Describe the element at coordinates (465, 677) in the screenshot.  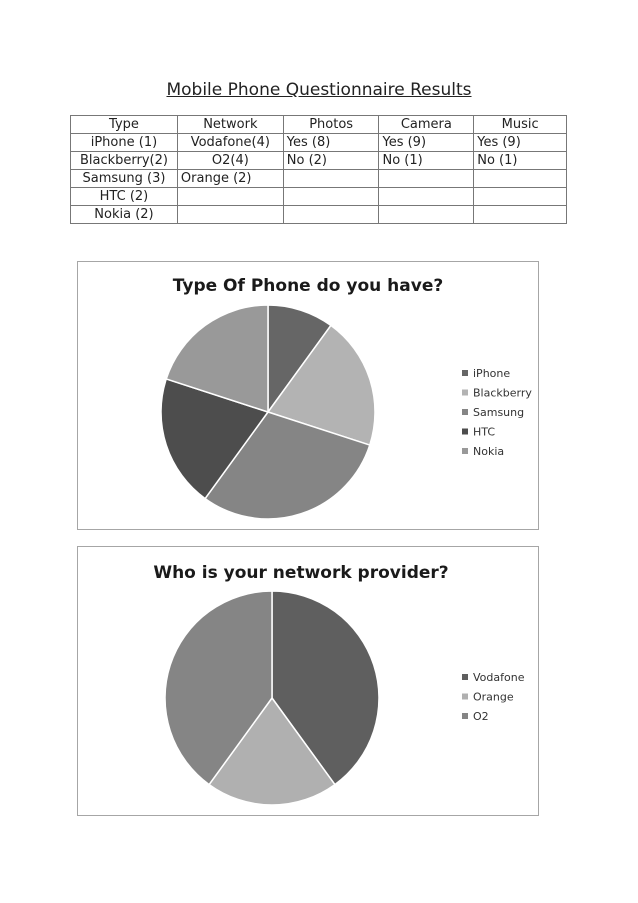
I see `legend-swatch-vodafone` at that location.